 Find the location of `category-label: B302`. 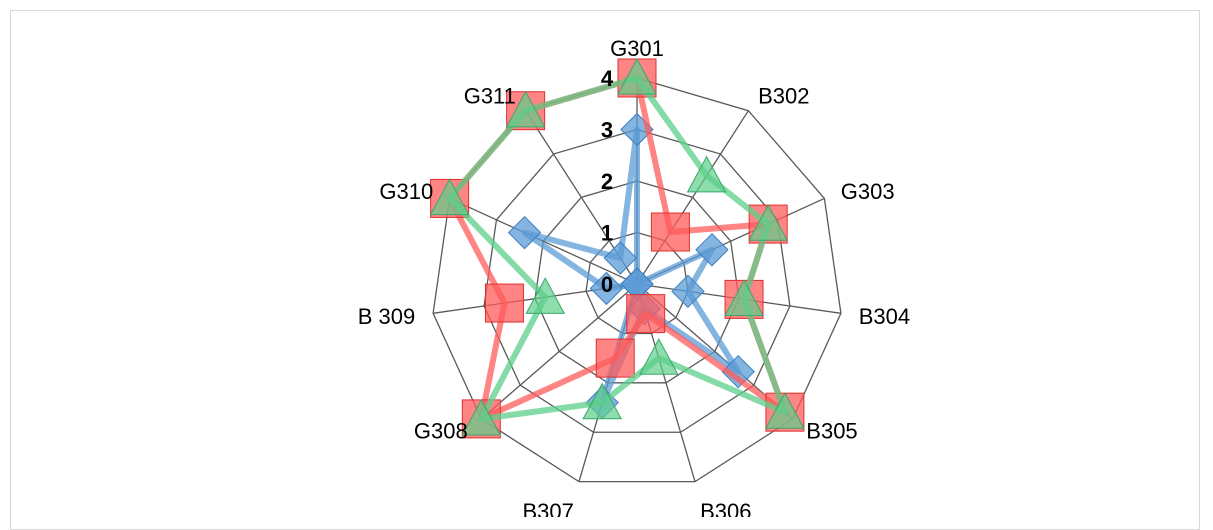

category-label: B302 is located at coordinates (783, 96).